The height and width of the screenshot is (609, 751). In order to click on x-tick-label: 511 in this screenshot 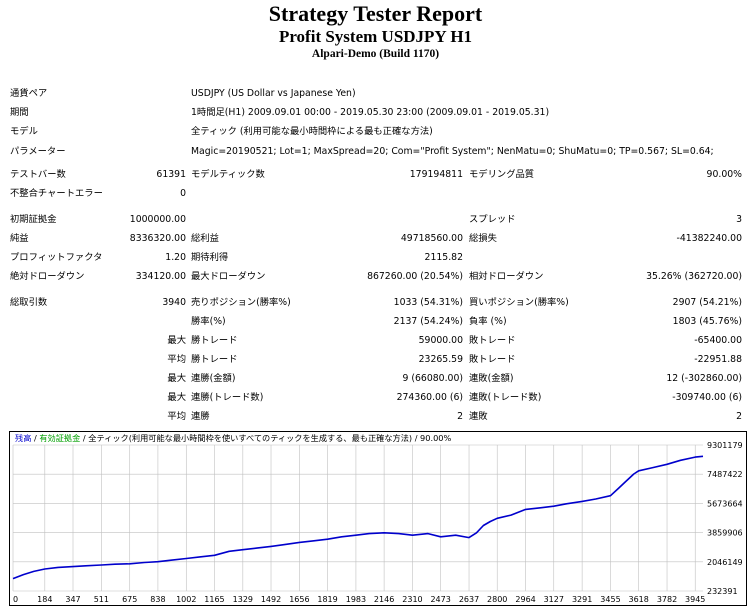, I will do `click(101, 599)`.